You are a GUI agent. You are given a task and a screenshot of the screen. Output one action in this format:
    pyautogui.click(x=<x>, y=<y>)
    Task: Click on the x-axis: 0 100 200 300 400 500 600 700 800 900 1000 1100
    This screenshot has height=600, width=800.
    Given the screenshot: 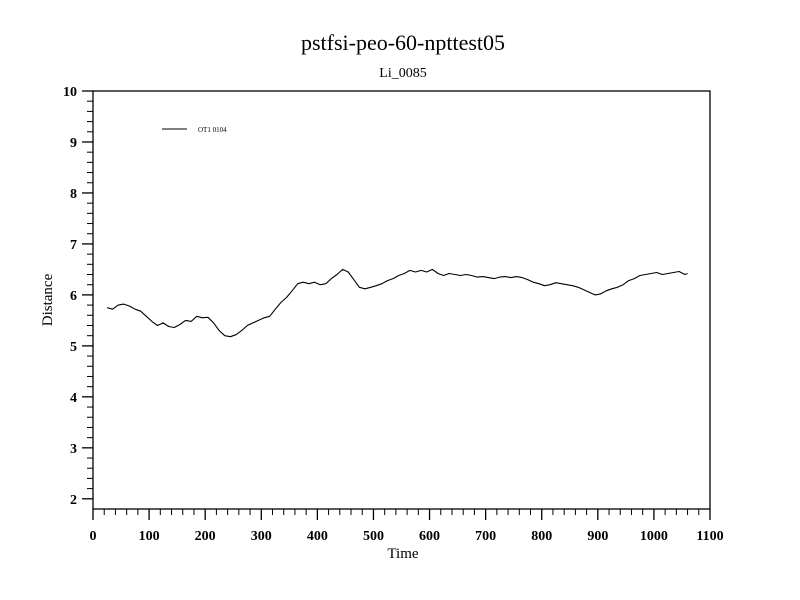 What is the action you would take?
    pyautogui.click(x=407, y=526)
    